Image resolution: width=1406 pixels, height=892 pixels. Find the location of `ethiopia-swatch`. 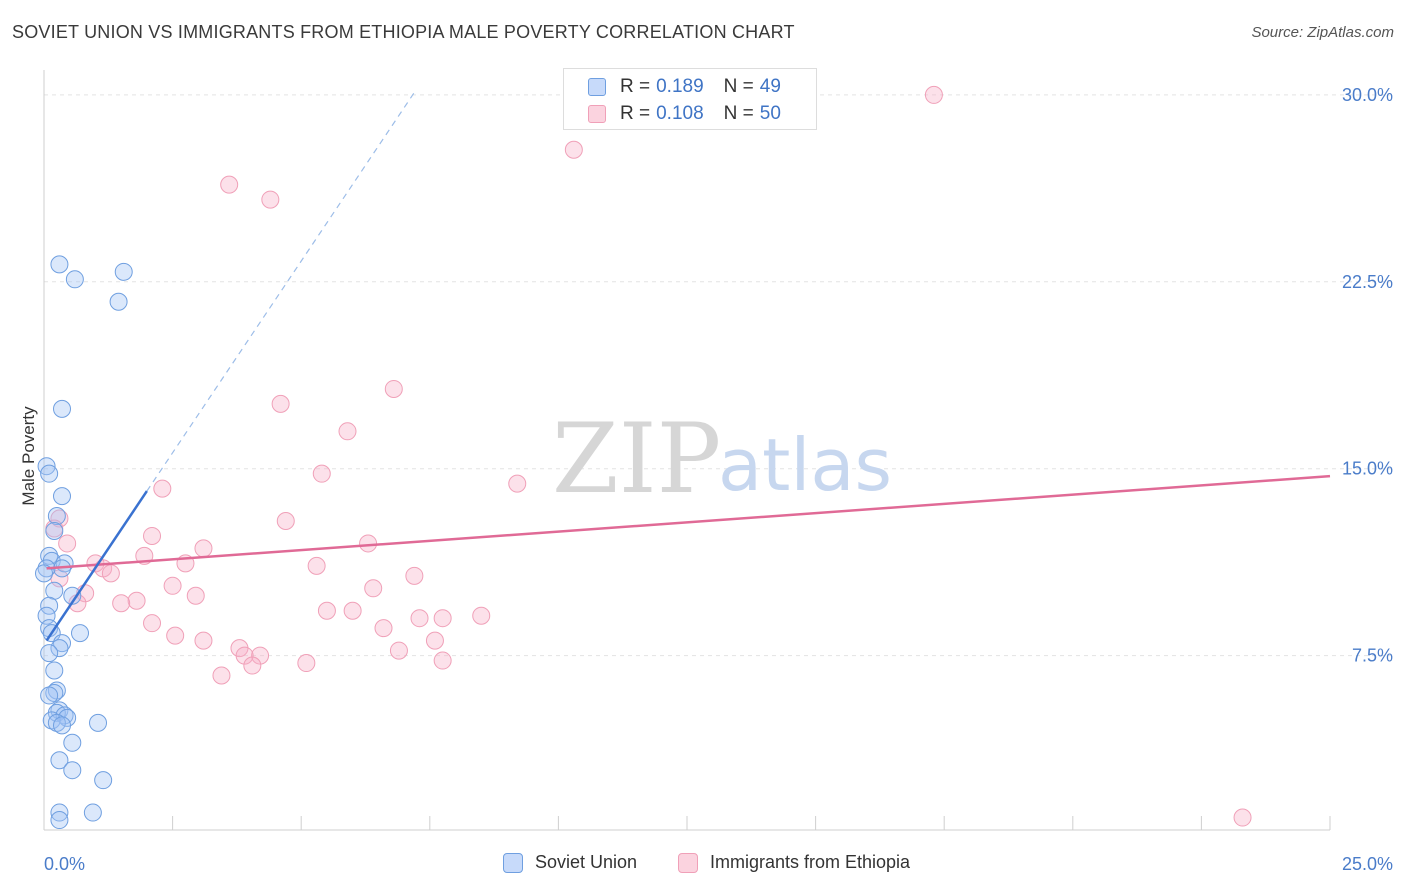

ethiopia-swatch is located at coordinates (597, 114).